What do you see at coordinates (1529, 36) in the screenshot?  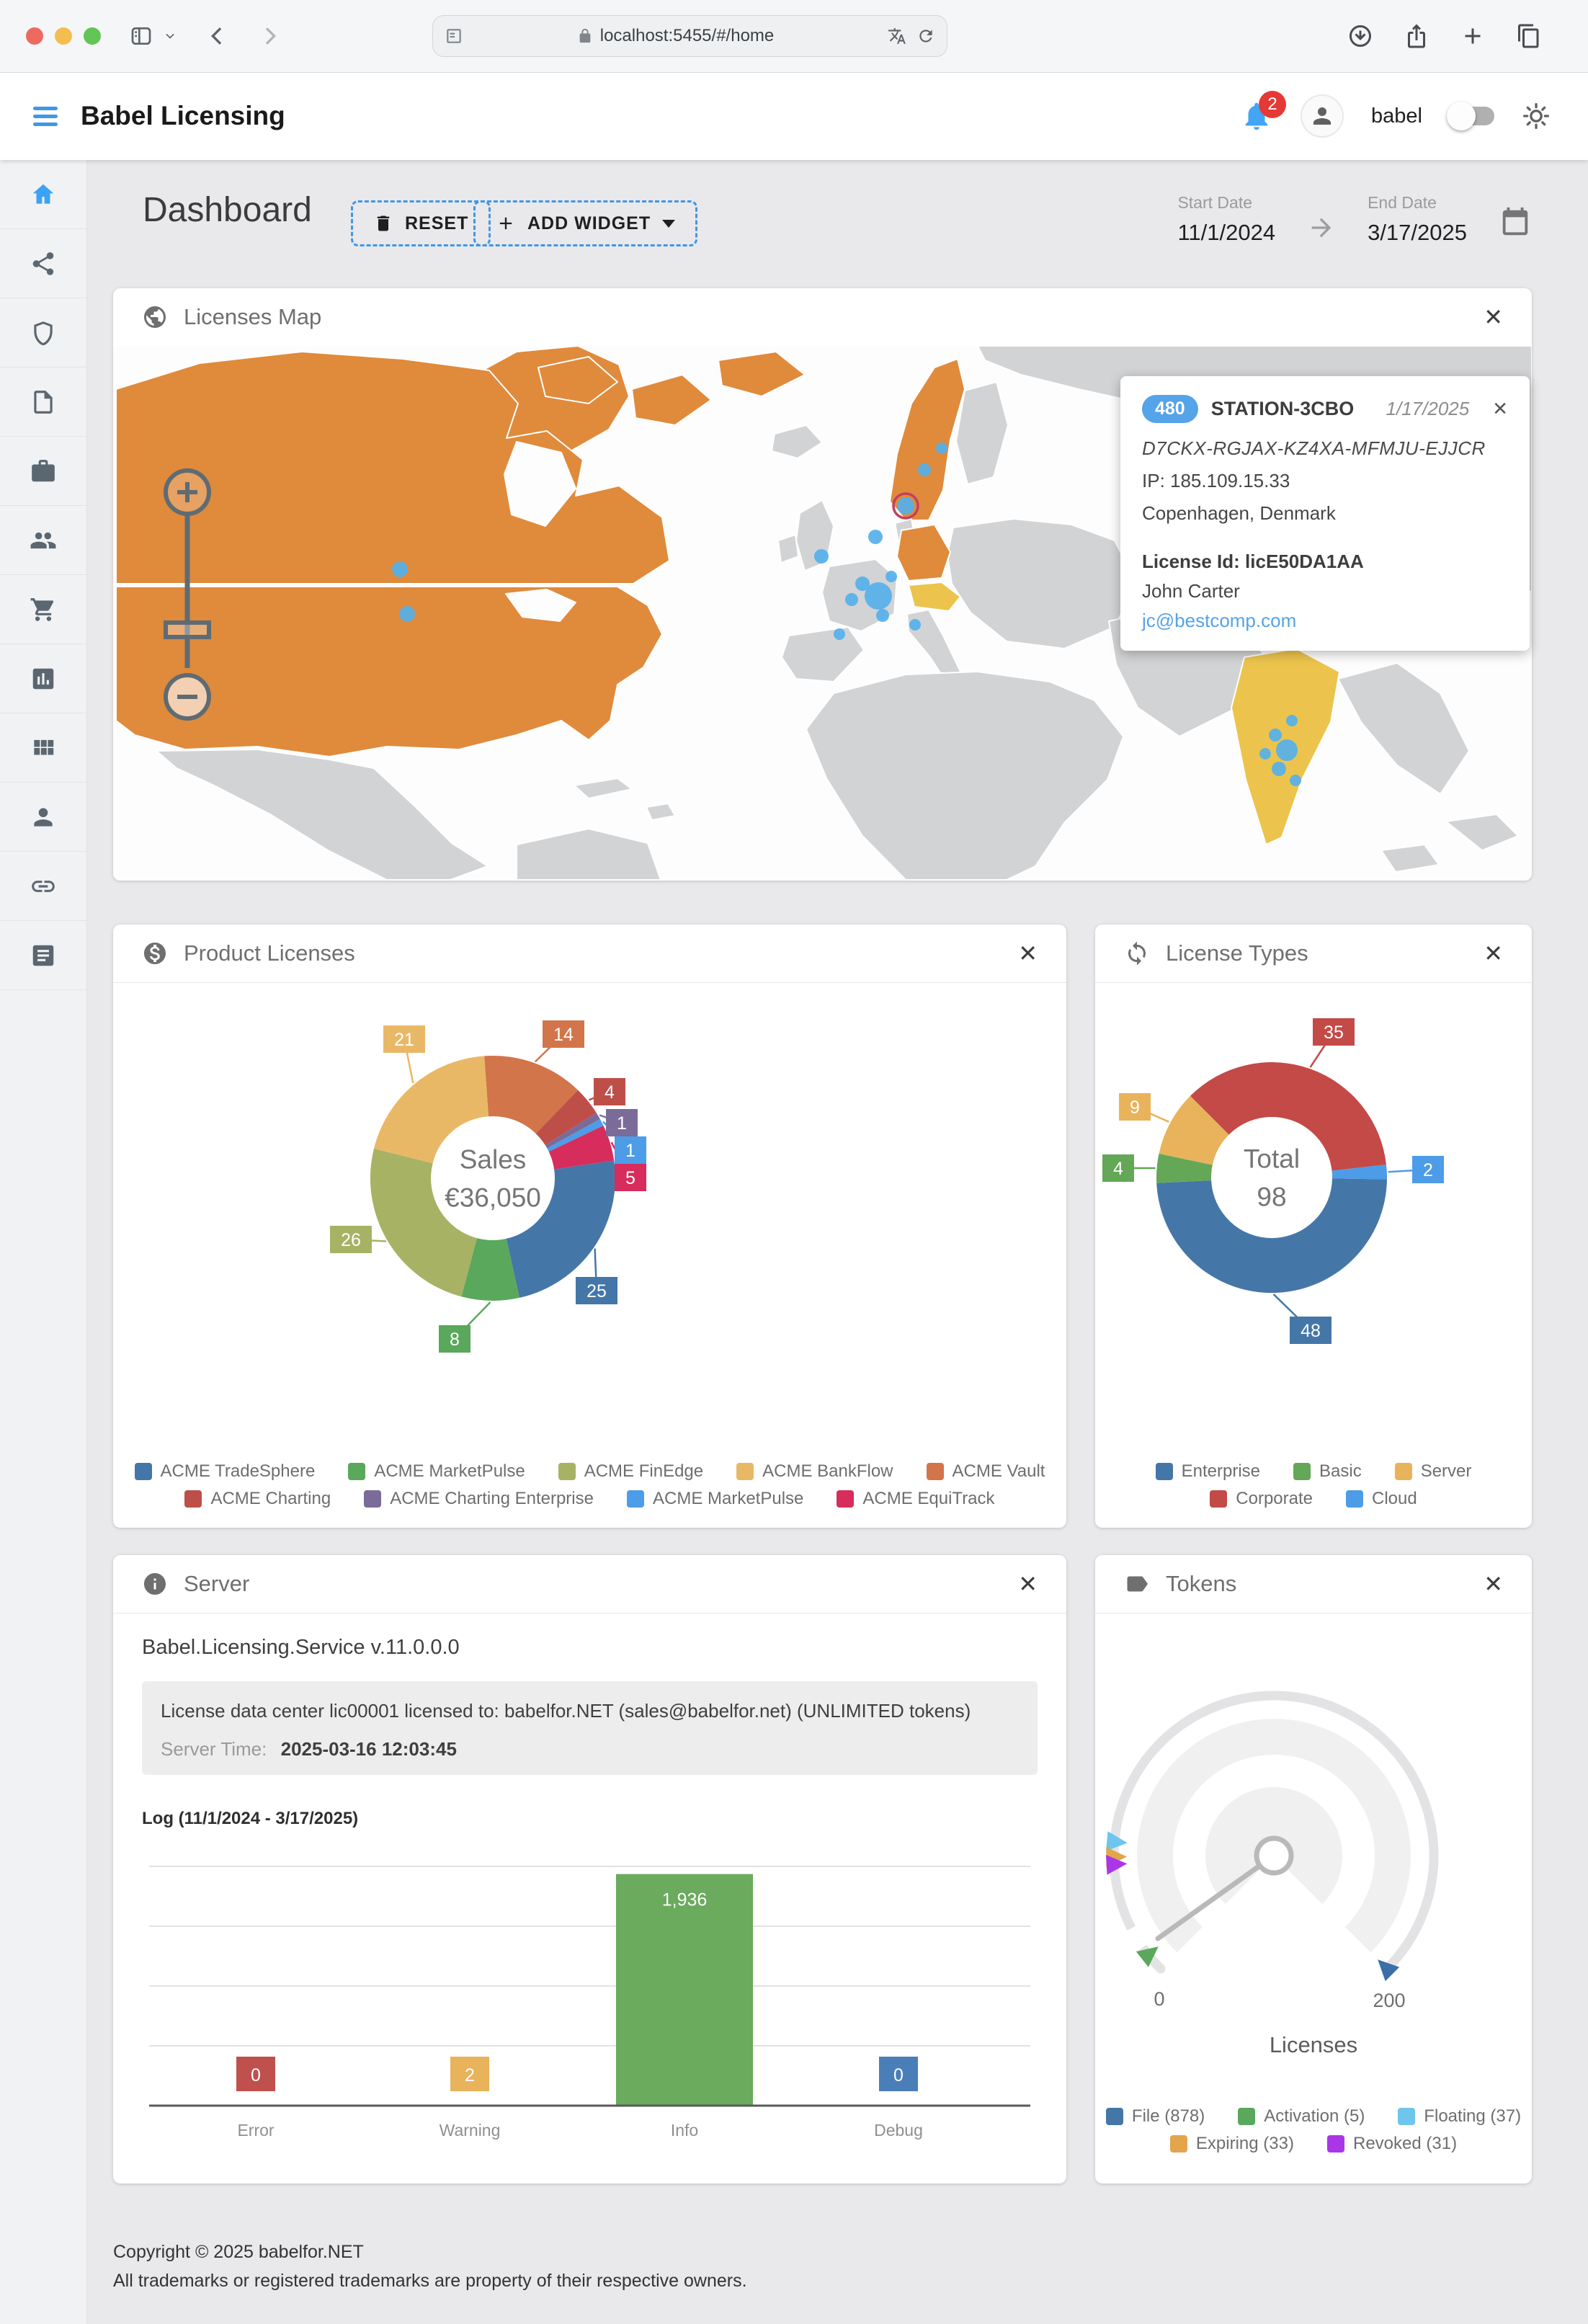 I see `tabs-overview-icon` at bounding box center [1529, 36].